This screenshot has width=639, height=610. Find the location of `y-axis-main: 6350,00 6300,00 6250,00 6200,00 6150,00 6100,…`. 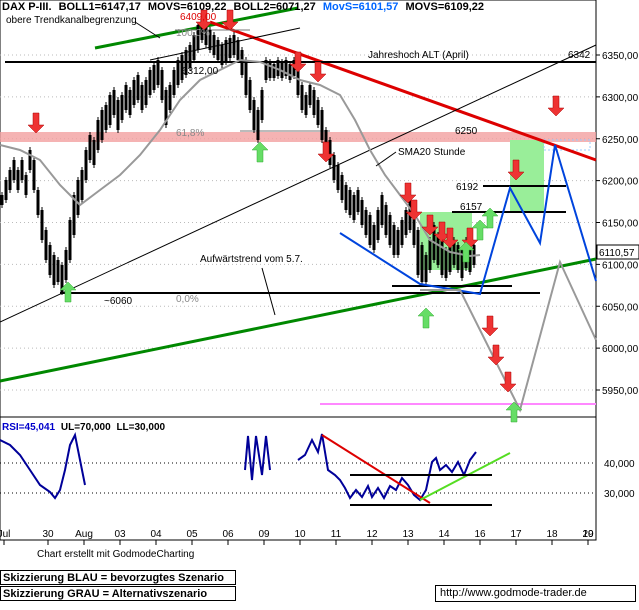

y-axis-main: 6350,00 6300,00 6250,00 6200,00 6150,00 6100,… is located at coordinates (617, 224).